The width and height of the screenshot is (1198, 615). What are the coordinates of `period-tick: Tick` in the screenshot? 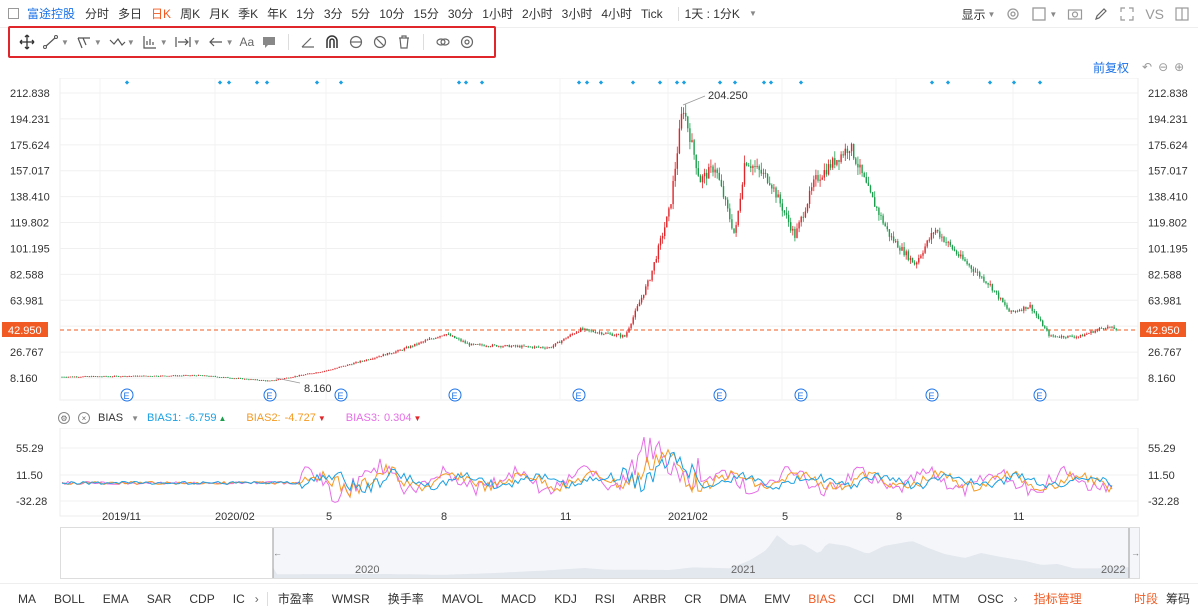 It's located at (652, 13).